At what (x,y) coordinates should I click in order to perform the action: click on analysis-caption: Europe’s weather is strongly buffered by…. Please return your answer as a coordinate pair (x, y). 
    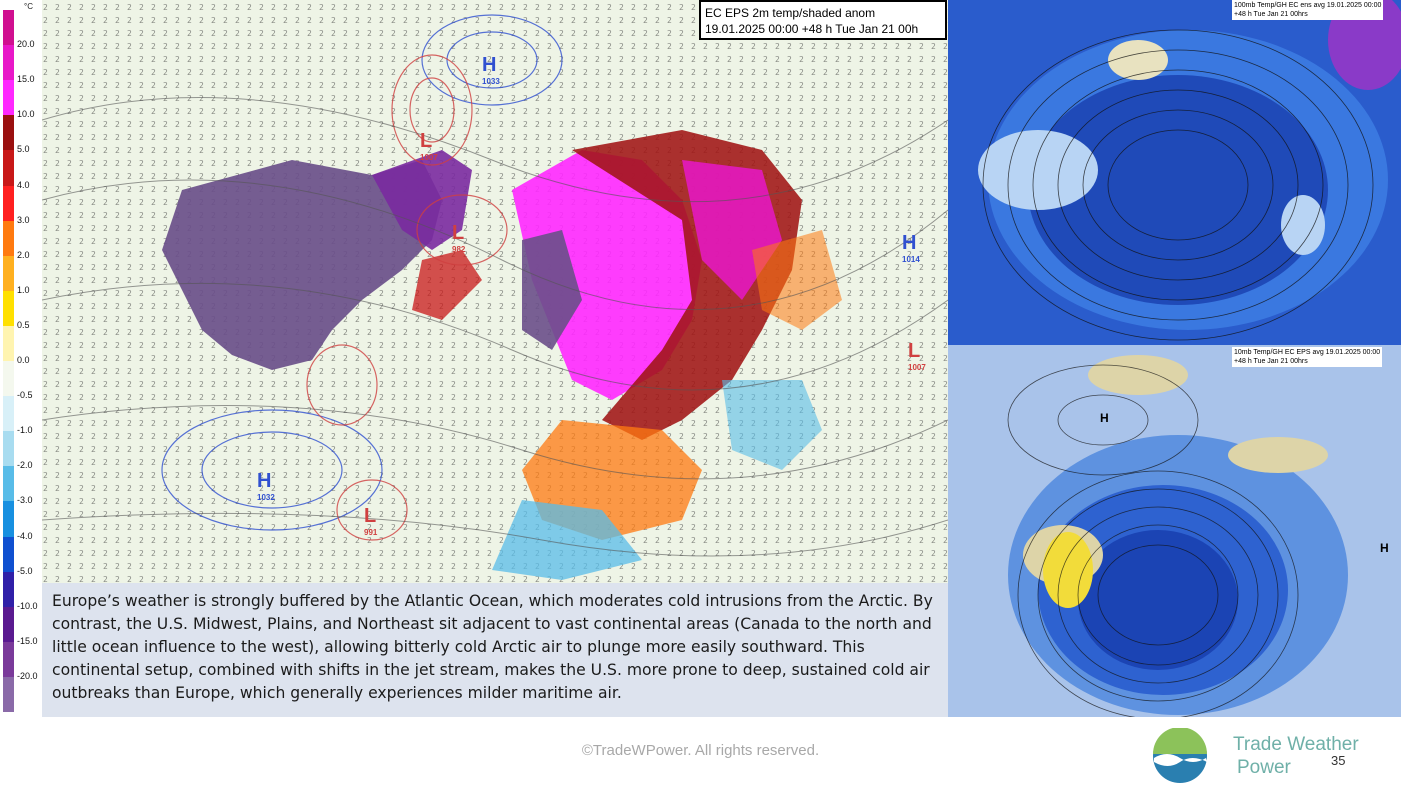
    Looking at the image, I should click on (495, 650).